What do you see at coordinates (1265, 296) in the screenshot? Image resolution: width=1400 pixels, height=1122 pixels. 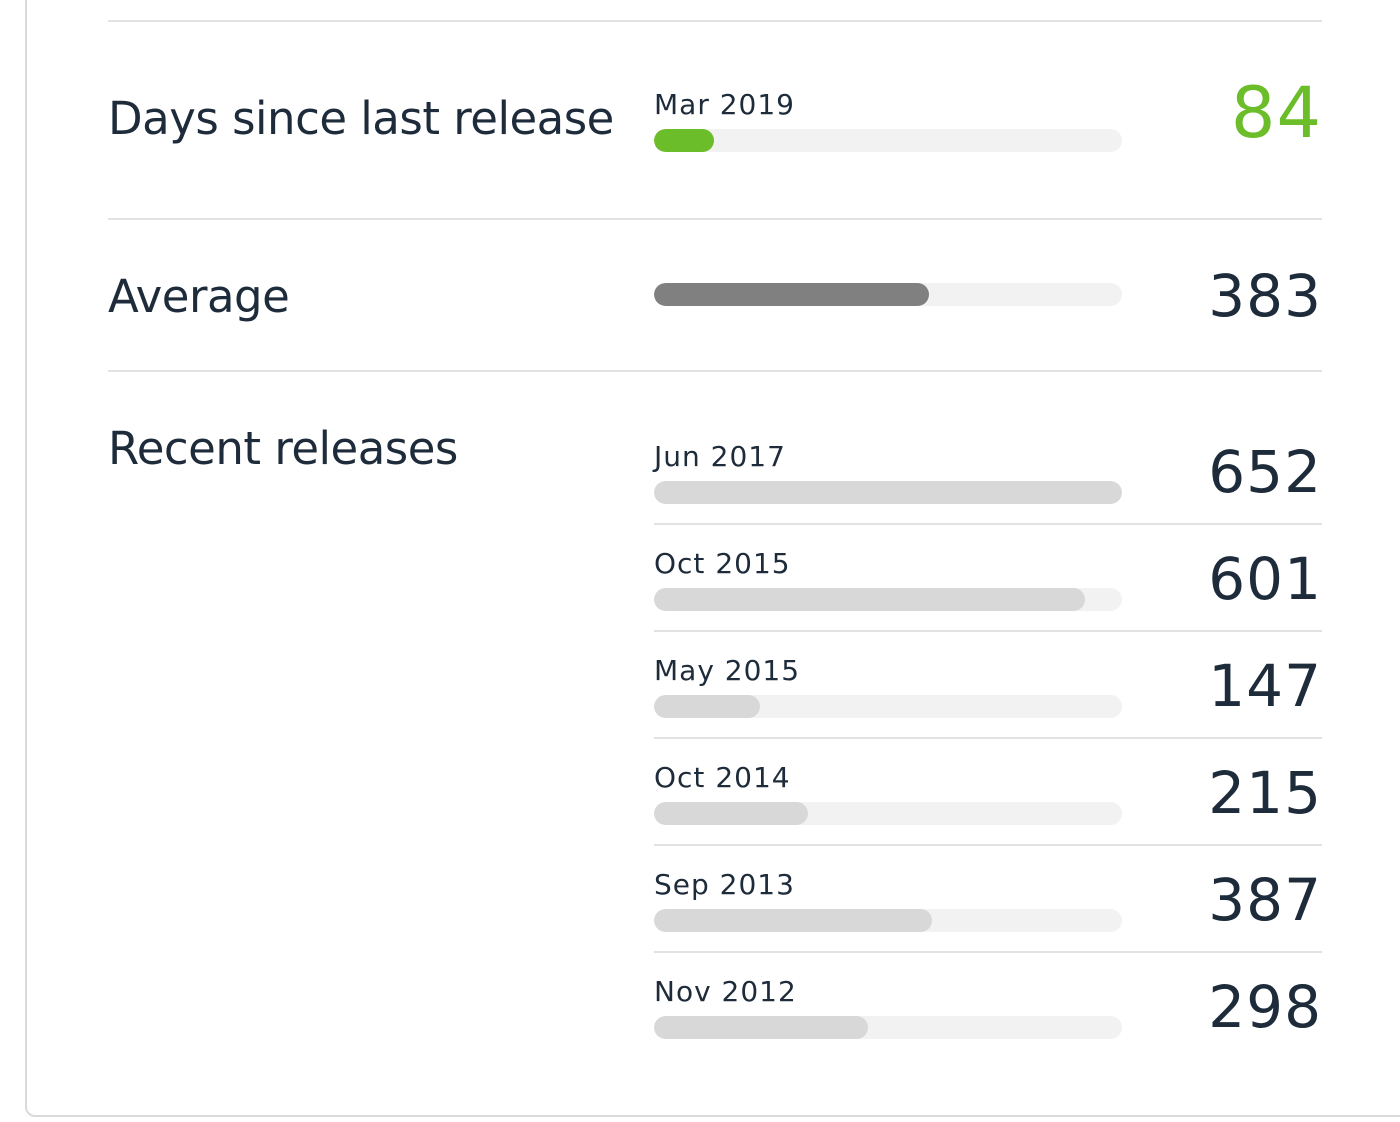 I see `average-days-value: 383` at bounding box center [1265, 296].